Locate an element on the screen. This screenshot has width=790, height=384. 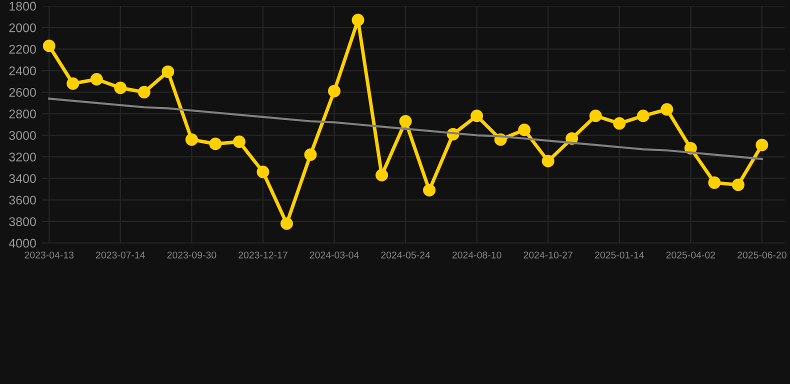
x-tick-label: 2024-05-24 is located at coordinates (405, 255).